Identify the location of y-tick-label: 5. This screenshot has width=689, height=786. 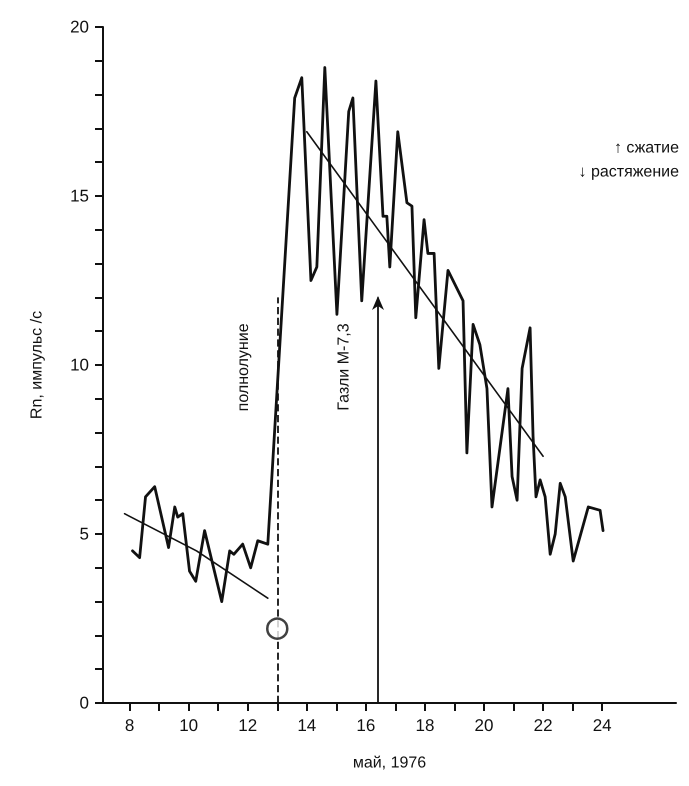
(84, 534).